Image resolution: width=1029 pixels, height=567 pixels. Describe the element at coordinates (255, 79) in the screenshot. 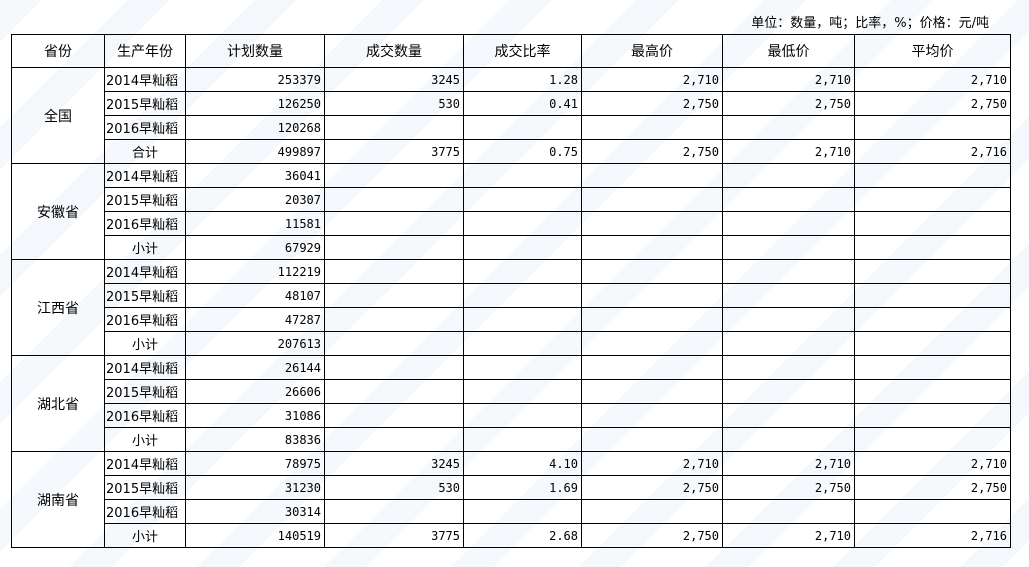

I see `planned-qty-cell: 253379` at that location.